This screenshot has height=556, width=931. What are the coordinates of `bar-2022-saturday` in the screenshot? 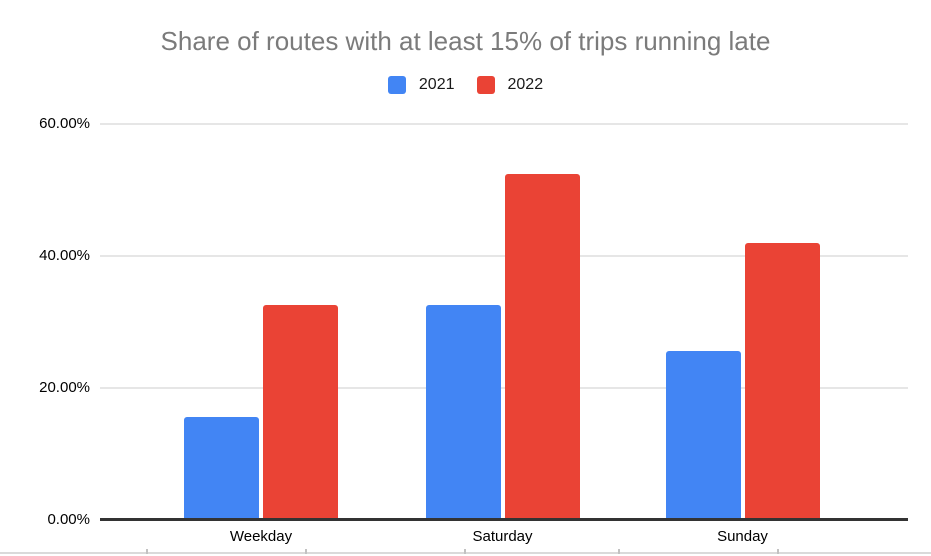 It's located at (542, 347).